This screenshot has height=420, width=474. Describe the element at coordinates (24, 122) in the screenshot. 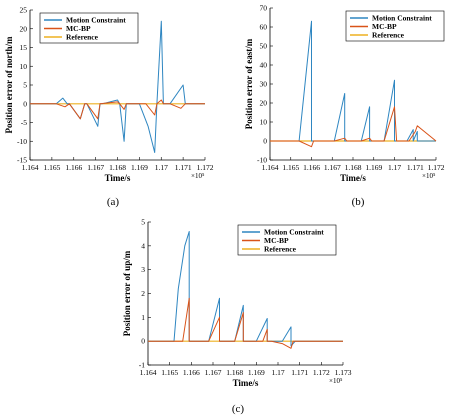

I see `y-tick-label: -5` at that location.